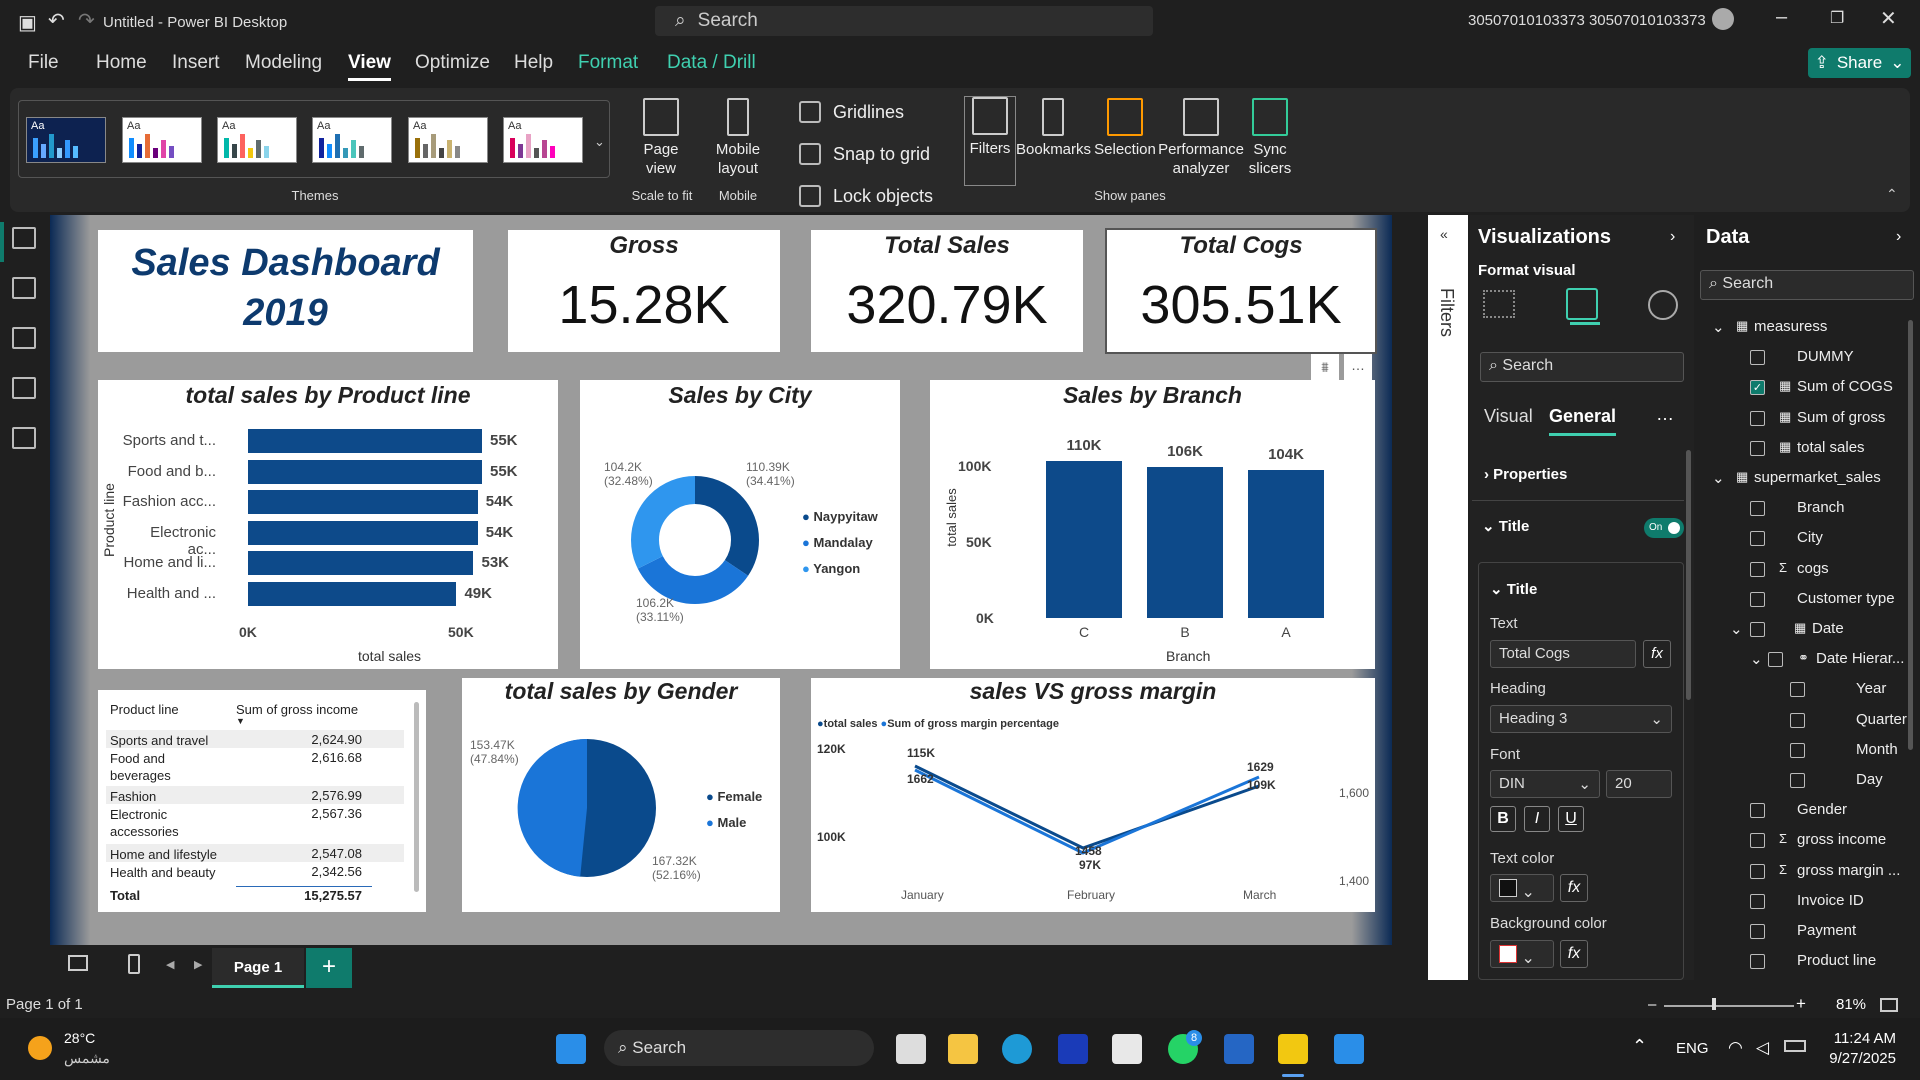 This screenshot has width=1920, height=1080. Describe the element at coordinates (1325, 367) in the screenshot. I see `filter-visual-icon: ⩩` at that location.